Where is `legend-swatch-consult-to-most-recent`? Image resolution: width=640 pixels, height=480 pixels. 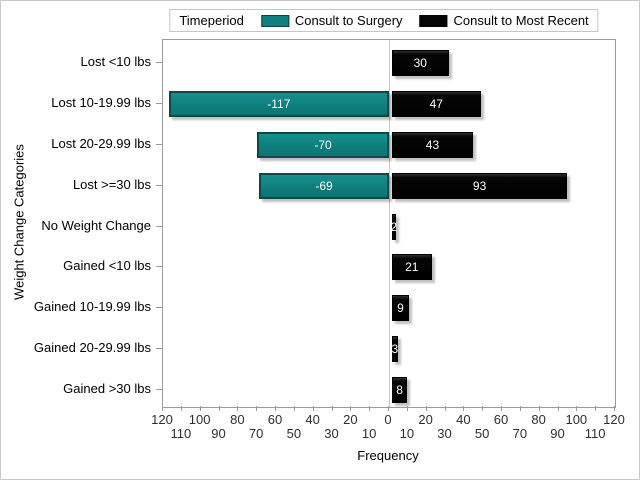 legend-swatch-consult-to-most-recent is located at coordinates (433, 20).